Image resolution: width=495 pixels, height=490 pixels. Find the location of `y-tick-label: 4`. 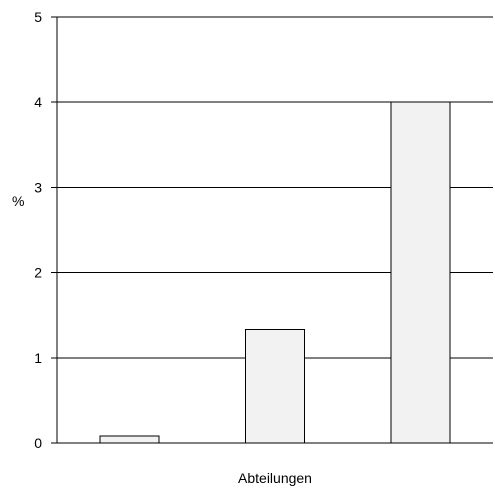

y-tick-label: 4 is located at coordinates (38, 102).